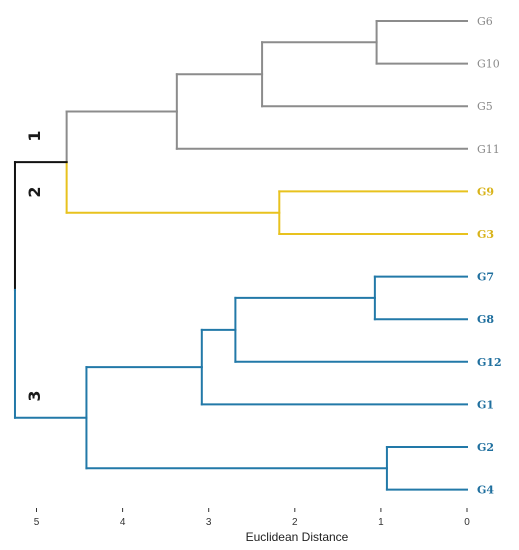  Describe the element at coordinates (34, 135) in the screenshot. I see `cluster-number-1: 1` at that location.